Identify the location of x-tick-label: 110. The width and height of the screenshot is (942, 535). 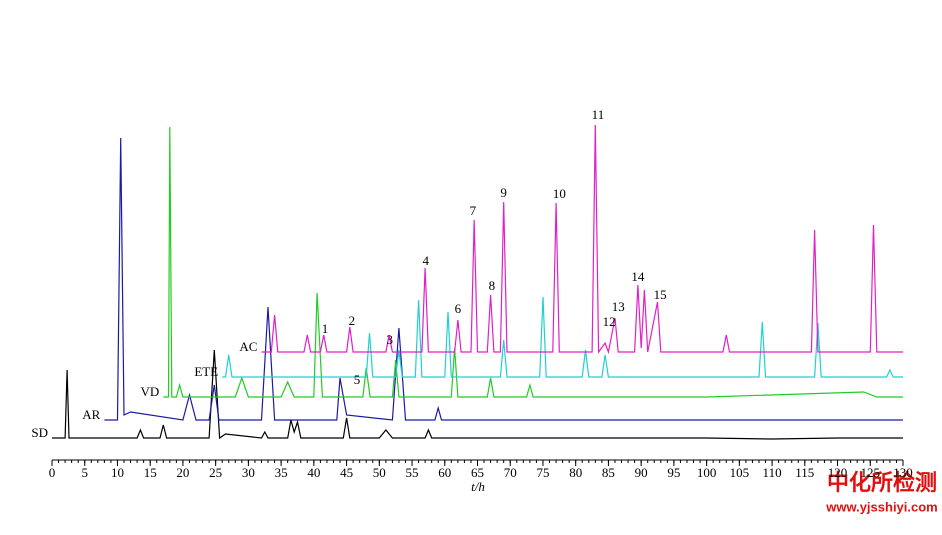
(772, 472).